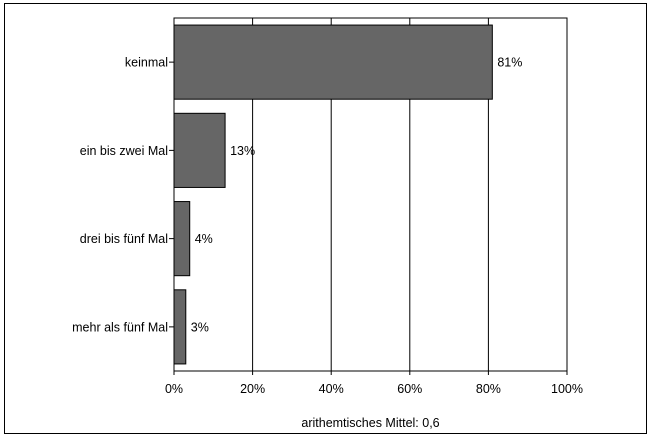 The width and height of the screenshot is (655, 439). Describe the element at coordinates (374, 383) in the screenshot. I see `x-tick-labels: 0% 20% 40% 60% 80% 100%` at that location.